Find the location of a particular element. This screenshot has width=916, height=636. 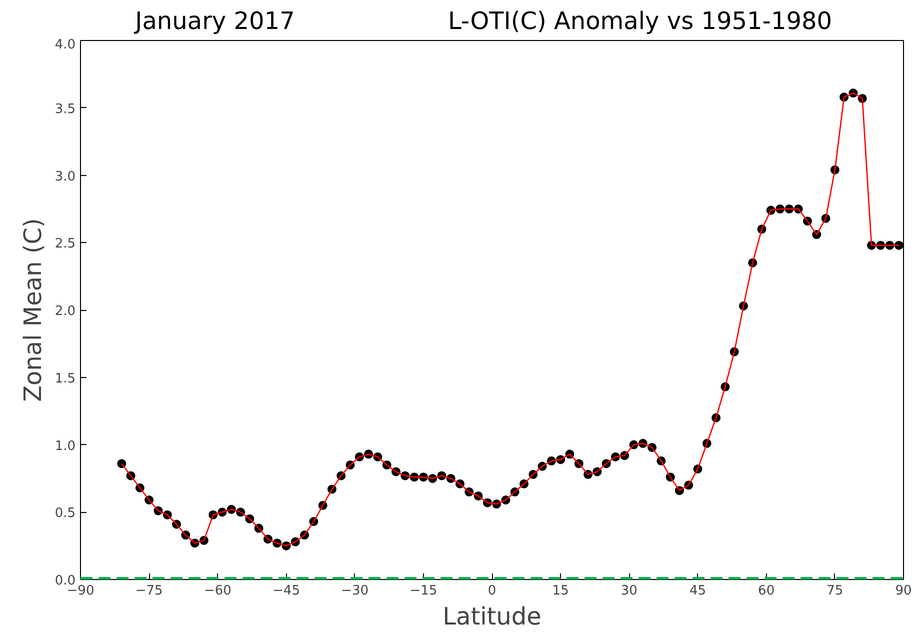

x-tick-label: −45 is located at coordinates (286, 591).